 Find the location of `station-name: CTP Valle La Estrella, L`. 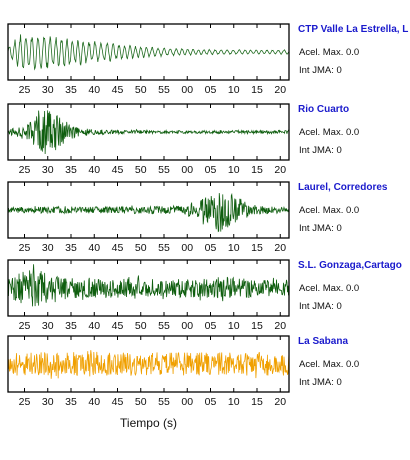

station-name: CTP Valle La Estrella, L is located at coordinates (353, 29).